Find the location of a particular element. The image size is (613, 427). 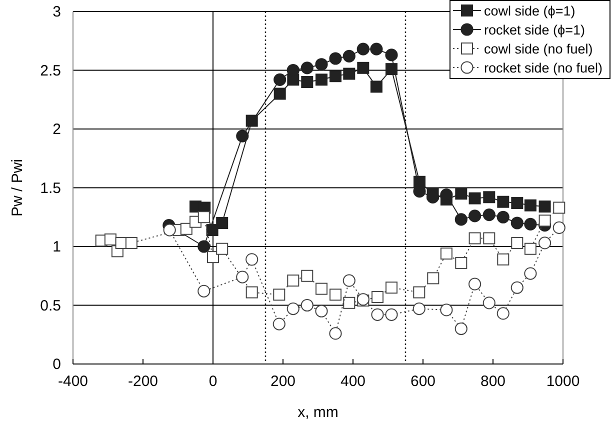

y-tick-label: 0 is located at coordinates (56, 364).